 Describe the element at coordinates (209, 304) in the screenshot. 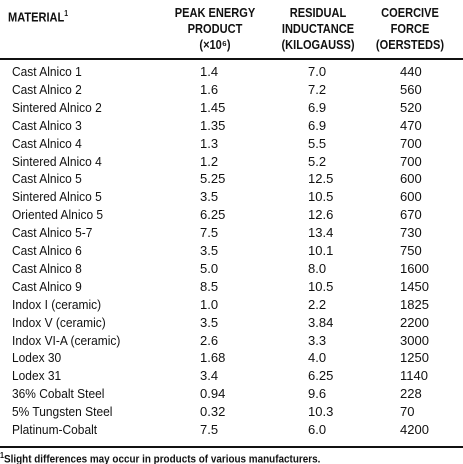

I see `value-cell: 1.0` at that location.